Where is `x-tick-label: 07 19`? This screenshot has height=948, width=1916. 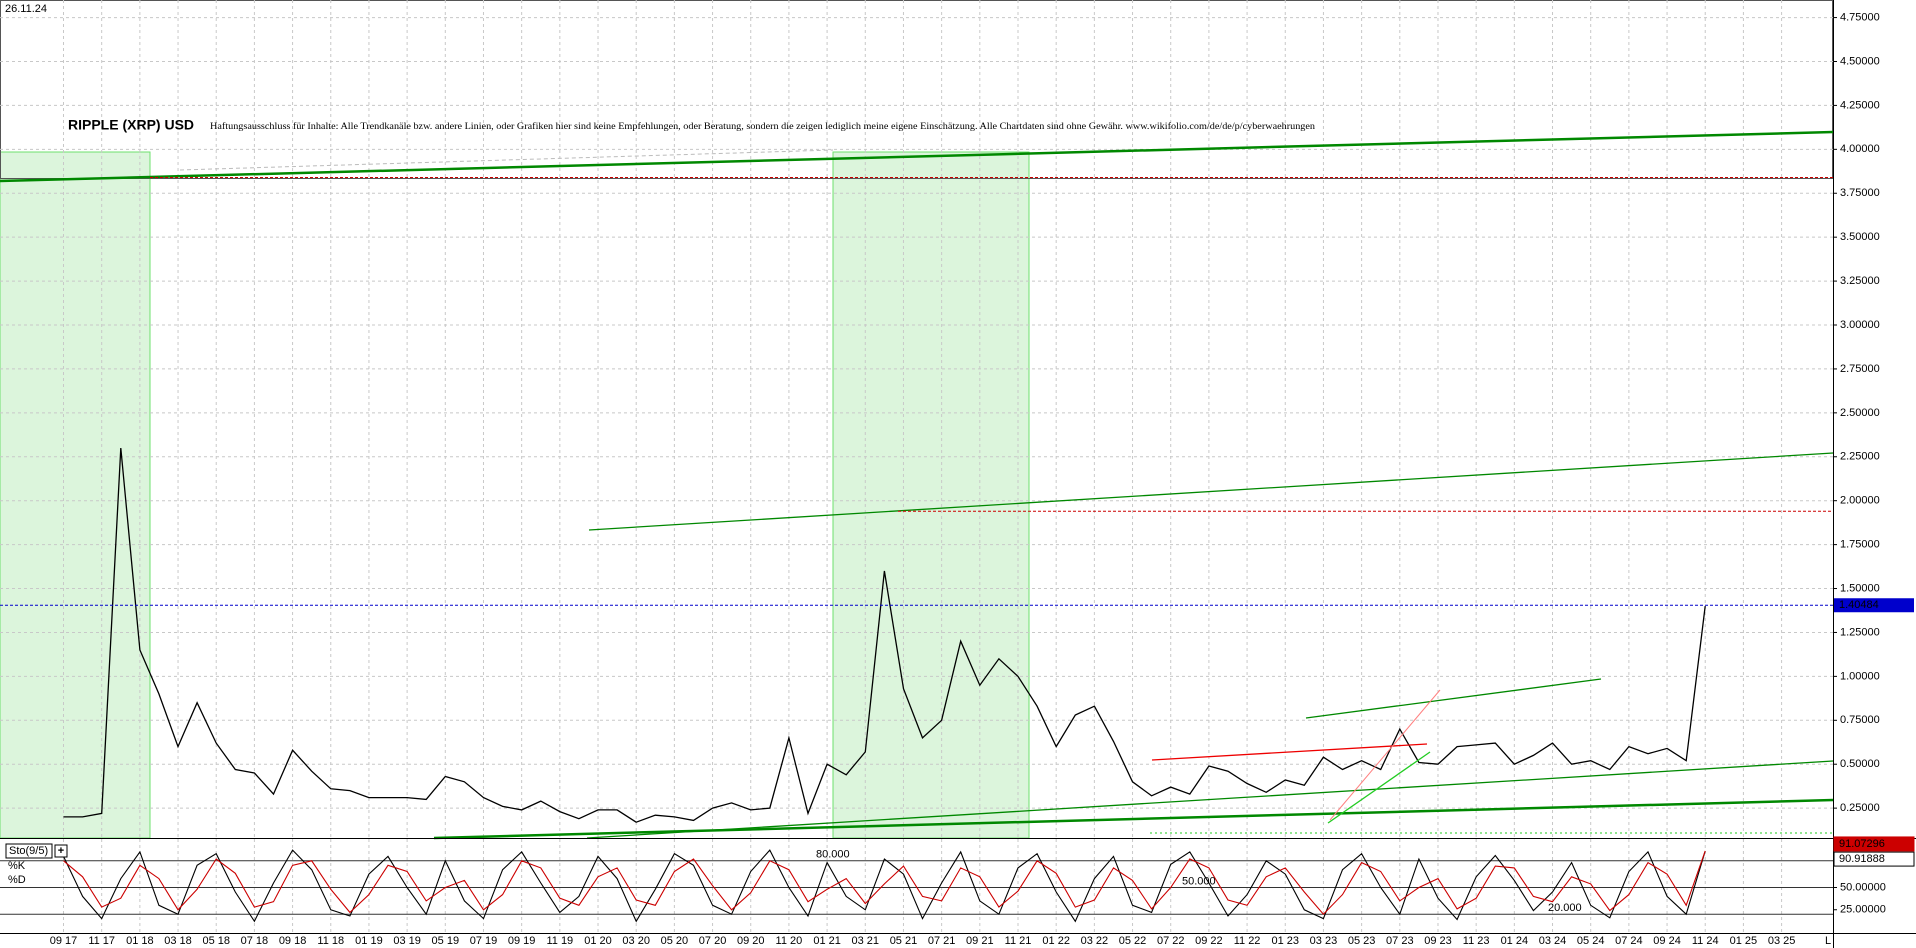 x-tick-label: 07 19 is located at coordinates (484, 941).